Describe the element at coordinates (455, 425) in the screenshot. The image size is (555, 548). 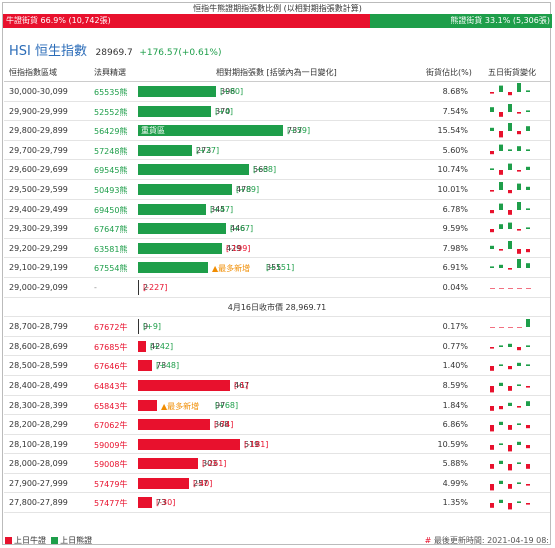
I see `row-share-pct: 6.86%` at that location.